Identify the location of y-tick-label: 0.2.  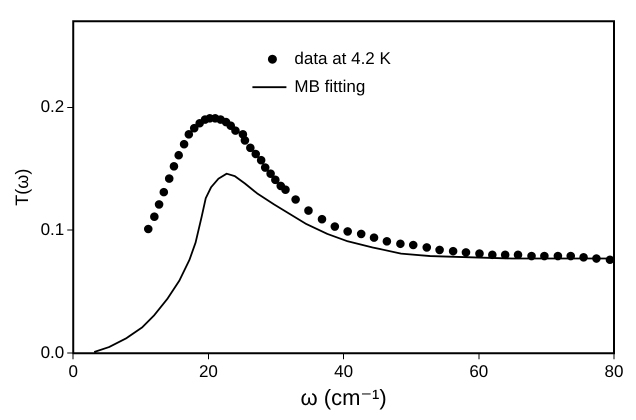
(52, 106).